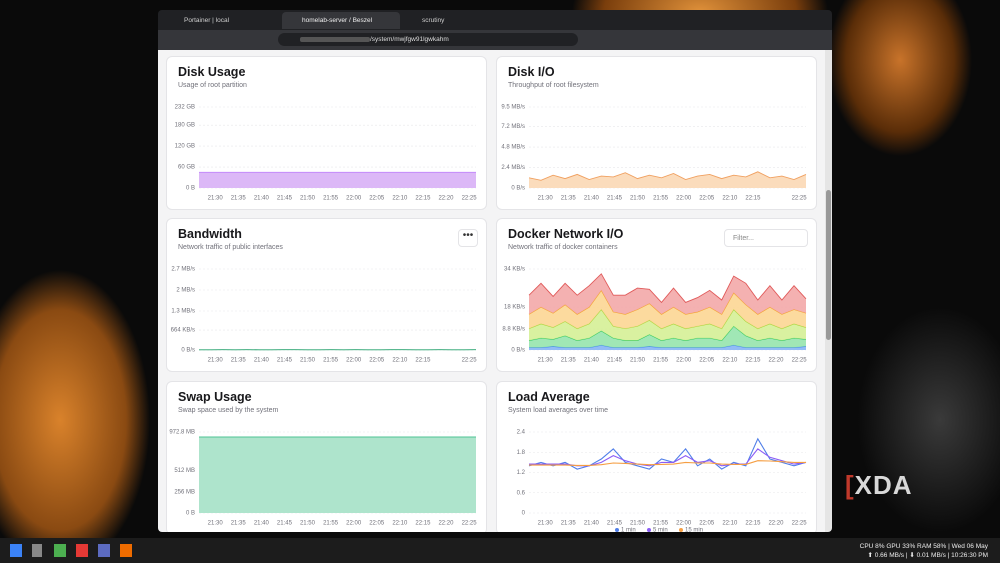  Describe the element at coordinates (230, 247) in the screenshot. I see `panel-subtitle: Network traffic of public interfaces` at that location.